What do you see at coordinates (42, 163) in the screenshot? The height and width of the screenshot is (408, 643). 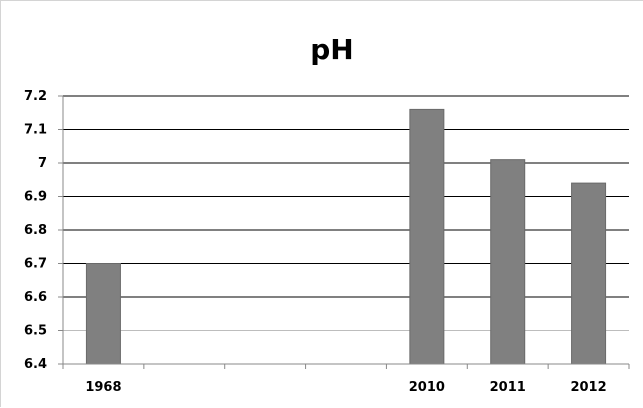 I see `y-tick-label: 7` at bounding box center [42, 163].